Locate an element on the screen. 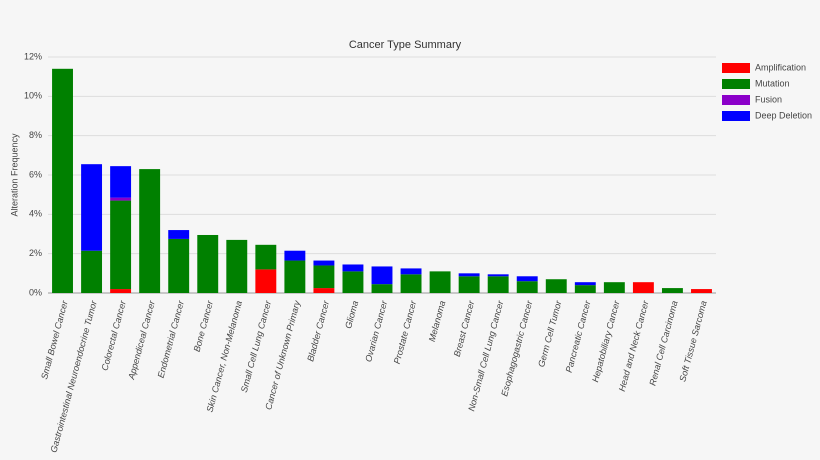 The height and width of the screenshot is (460, 820). x-tick-label: Small Cell Lung Cancer is located at coordinates (256, 346).